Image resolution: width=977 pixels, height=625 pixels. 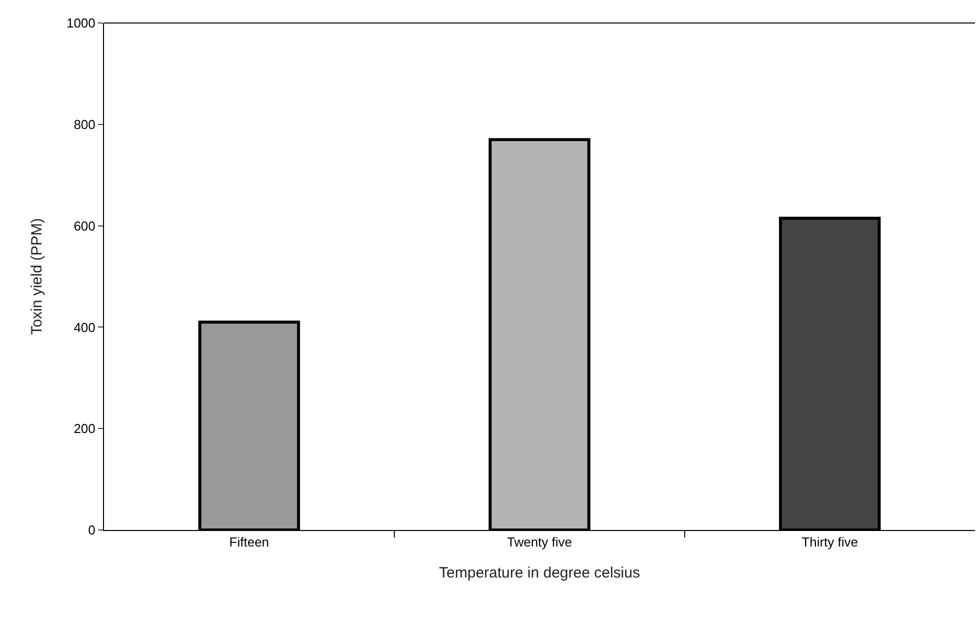 What do you see at coordinates (539, 573) in the screenshot?
I see `x-axis-title: Temperature in degree celsius` at bounding box center [539, 573].